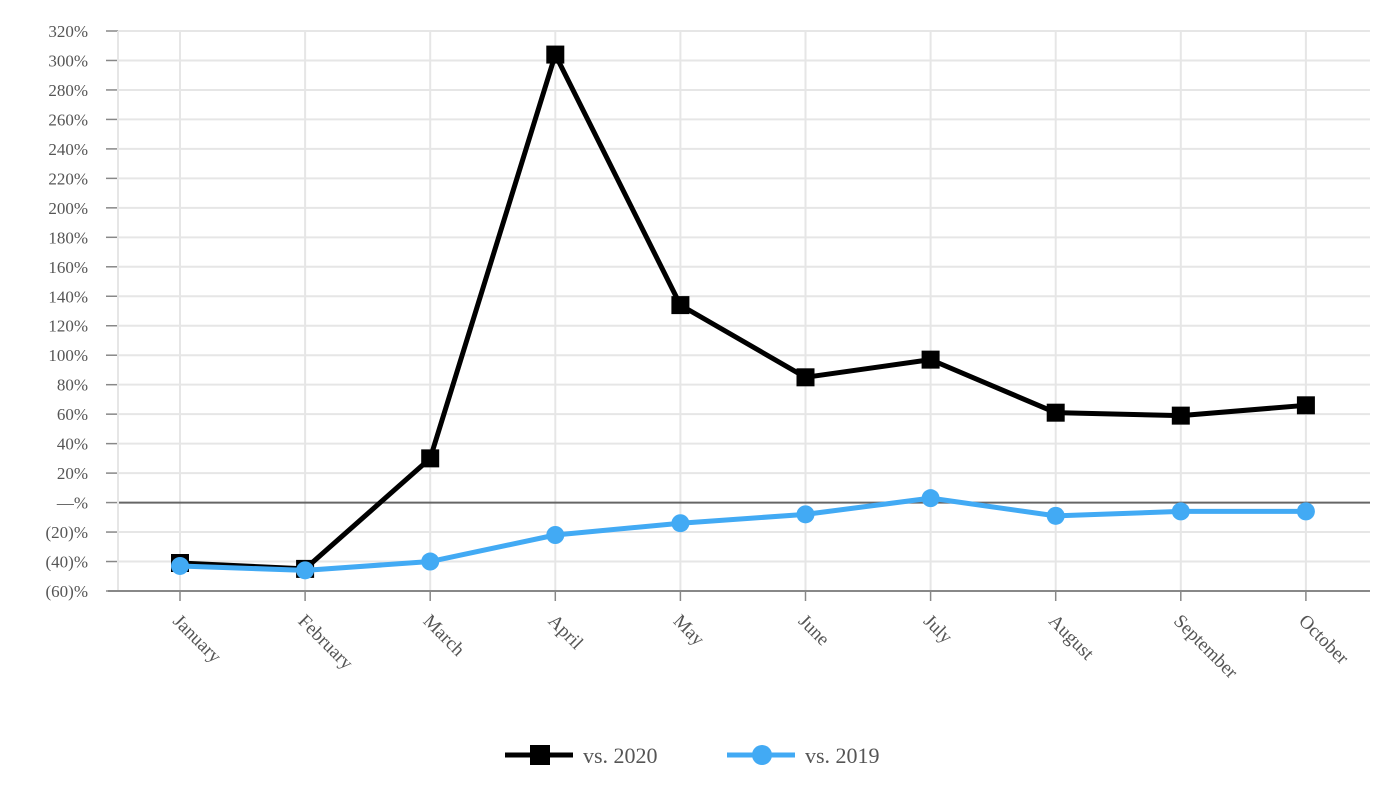 The width and height of the screenshot is (1400, 805). What do you see at coordinates (581, 755) in the screenshot?
I see `legend-item: vs. 2020` at bounding box center [581, 755].